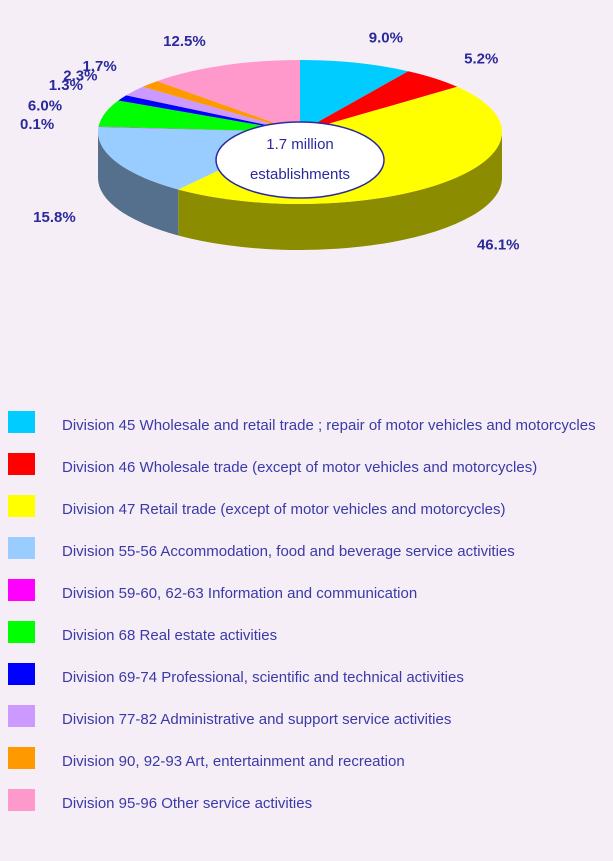 The image size is (613, 861). I want to click on legend-label: Division 95-96 Other service activities, so click(187, 803).